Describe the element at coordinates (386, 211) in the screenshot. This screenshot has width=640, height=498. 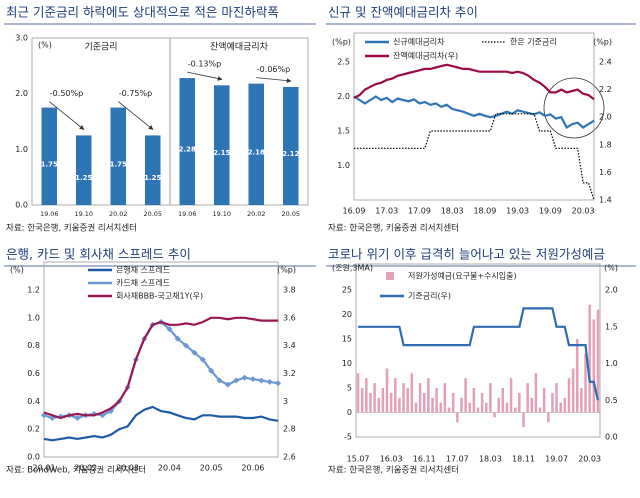
I see `x-tick-label: 17.03` at that location.